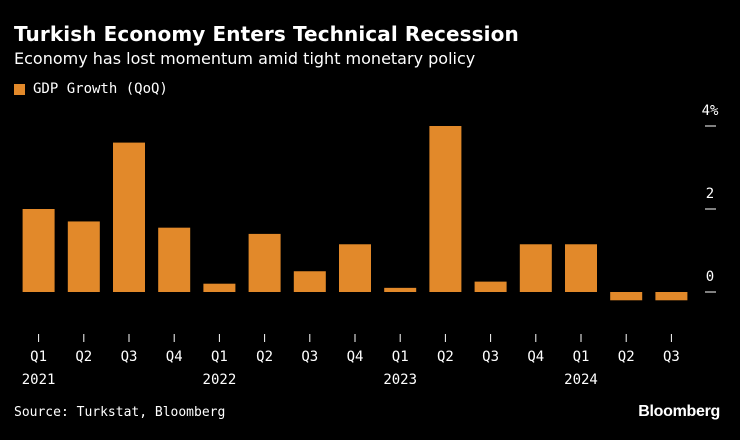 This screenshot has height=440, width=740. Describe the element at coordinates (710, 194) in the screenshot. I see `y-tick-label: 2` at that location.